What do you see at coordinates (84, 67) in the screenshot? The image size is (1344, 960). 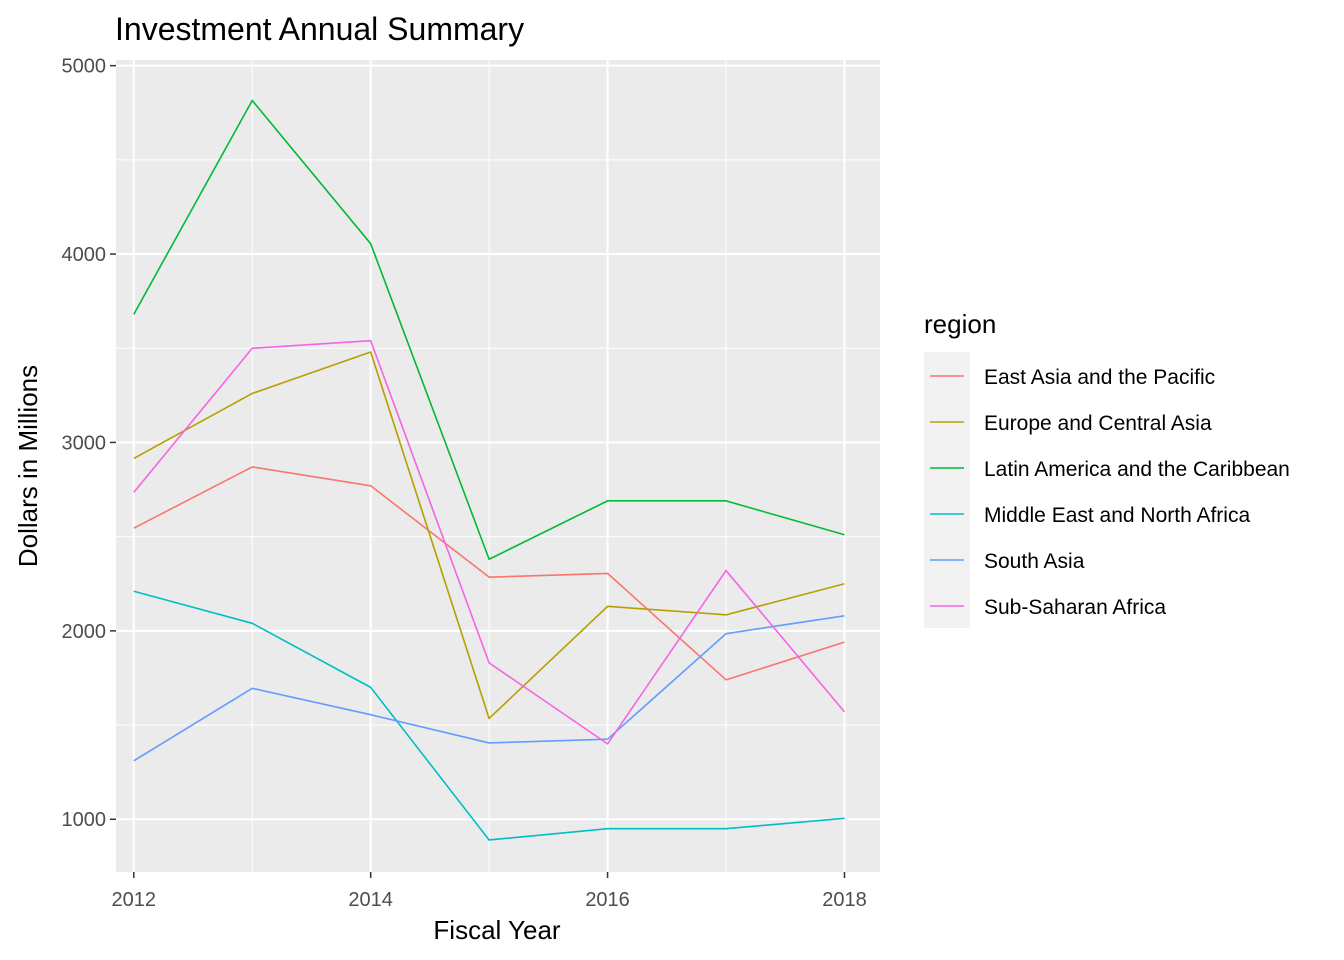 I see `y-tick-label: 5000` at bounding box center [84, 67].